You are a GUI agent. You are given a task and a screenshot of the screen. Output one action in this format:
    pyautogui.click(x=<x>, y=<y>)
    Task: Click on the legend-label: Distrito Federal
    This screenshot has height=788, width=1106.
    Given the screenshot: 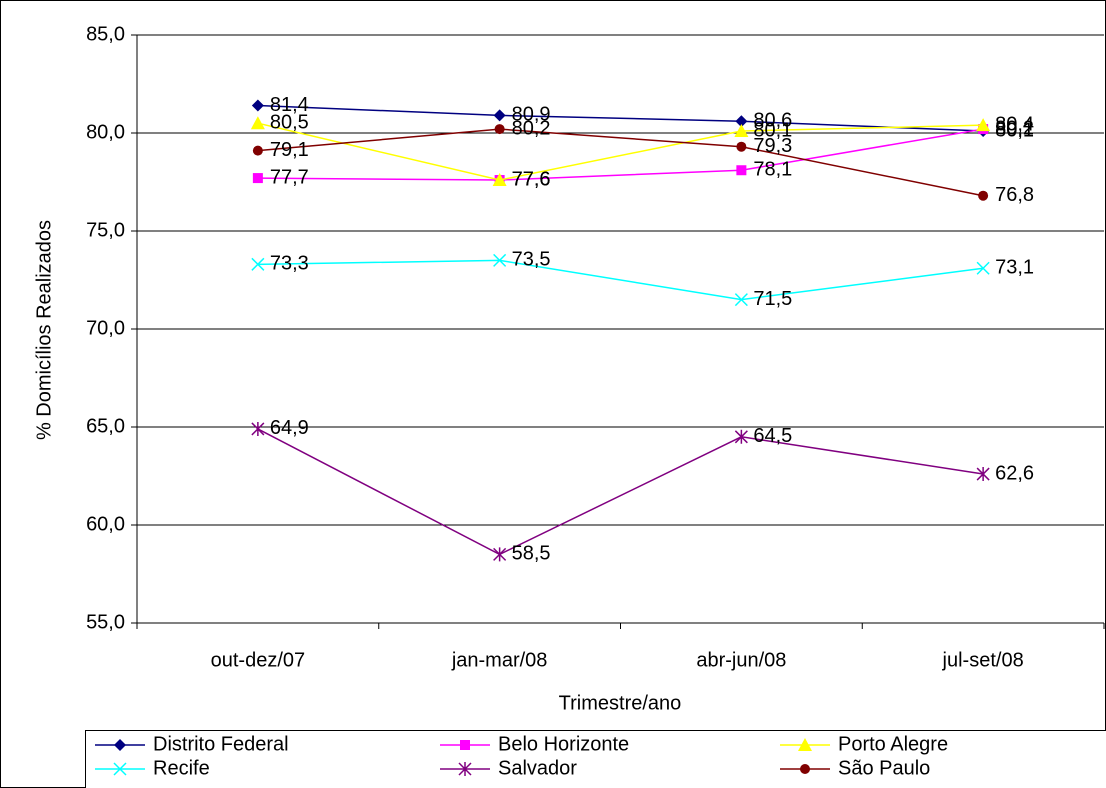 What is the action you would take?
    pyautogui.click(x=221, y=744)
    